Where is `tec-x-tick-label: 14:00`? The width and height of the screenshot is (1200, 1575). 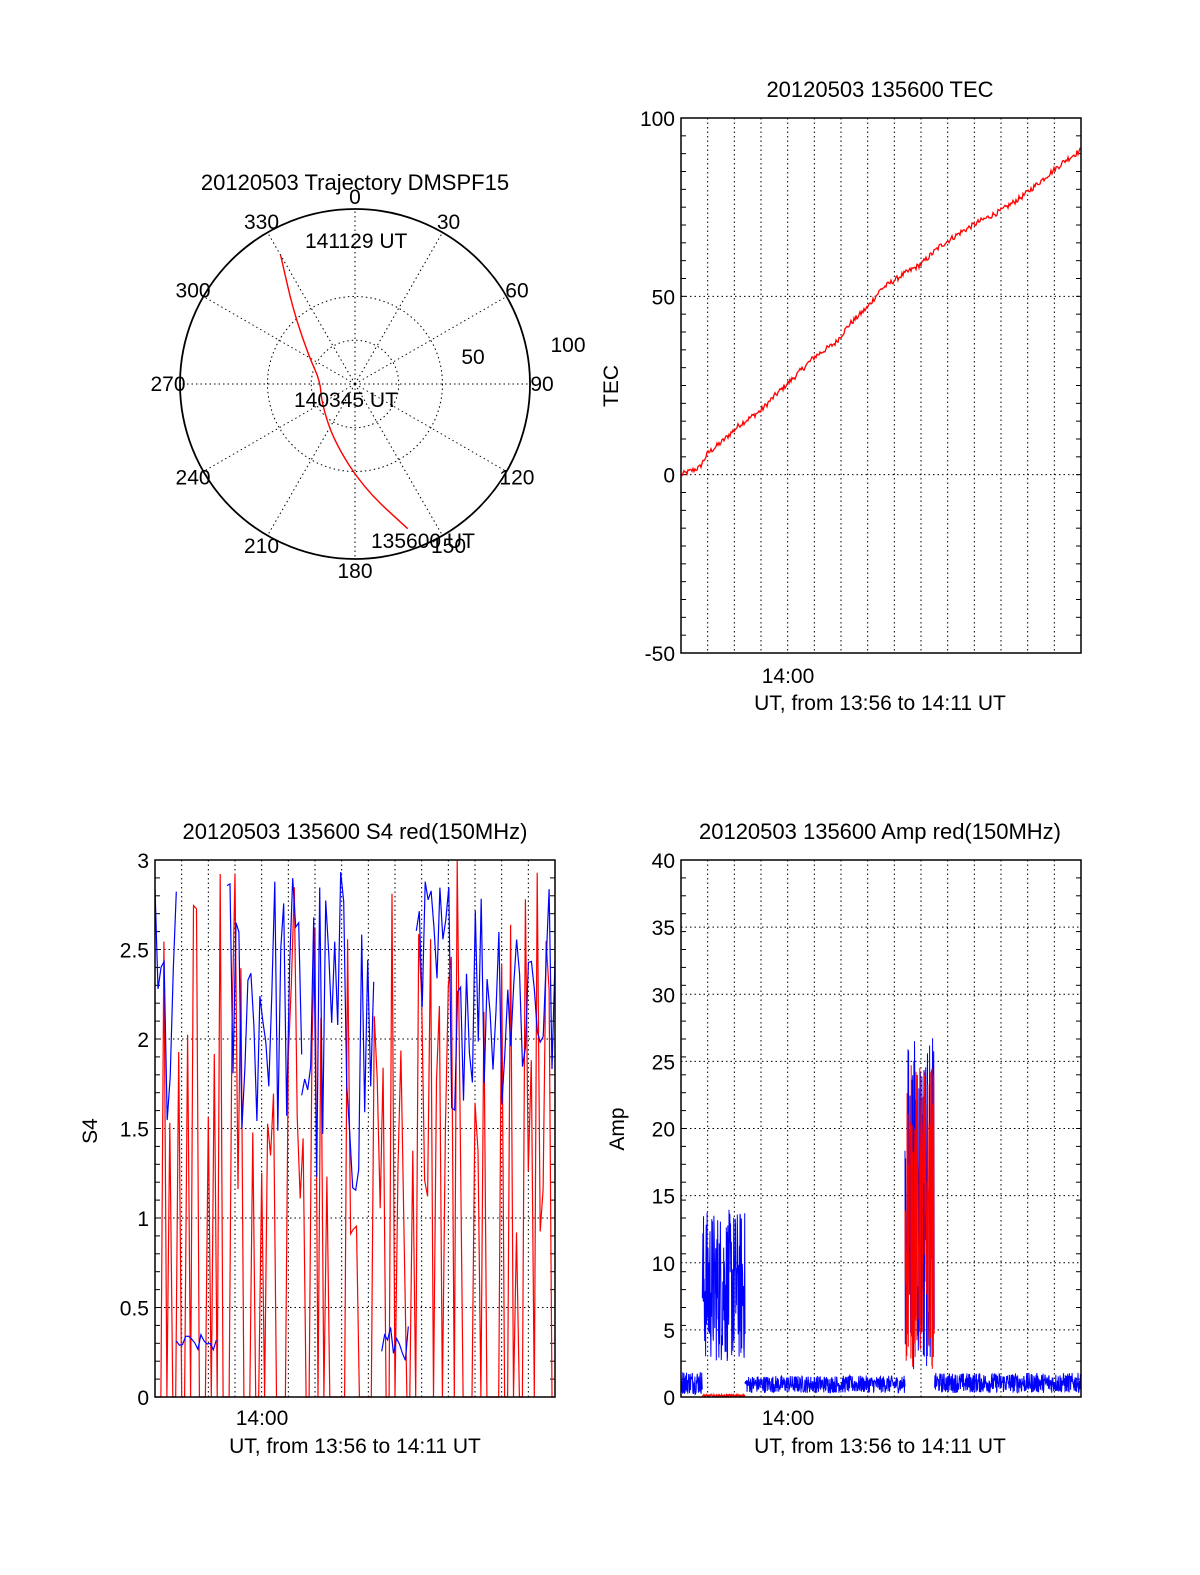 tec-x-tick-label: 14:00 is located at coordinates (788, 676).